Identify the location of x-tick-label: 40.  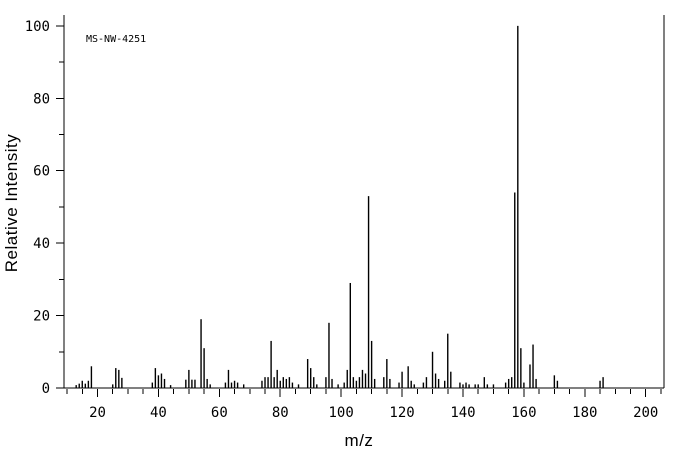
(158, 413).